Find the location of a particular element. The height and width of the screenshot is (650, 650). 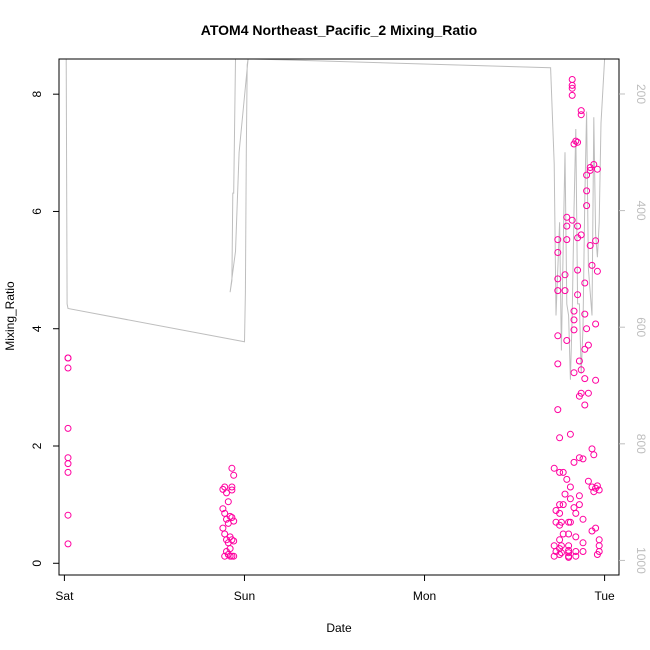

x-axis: Sat Sun Mon Tue is located at coordinates (335, 589).